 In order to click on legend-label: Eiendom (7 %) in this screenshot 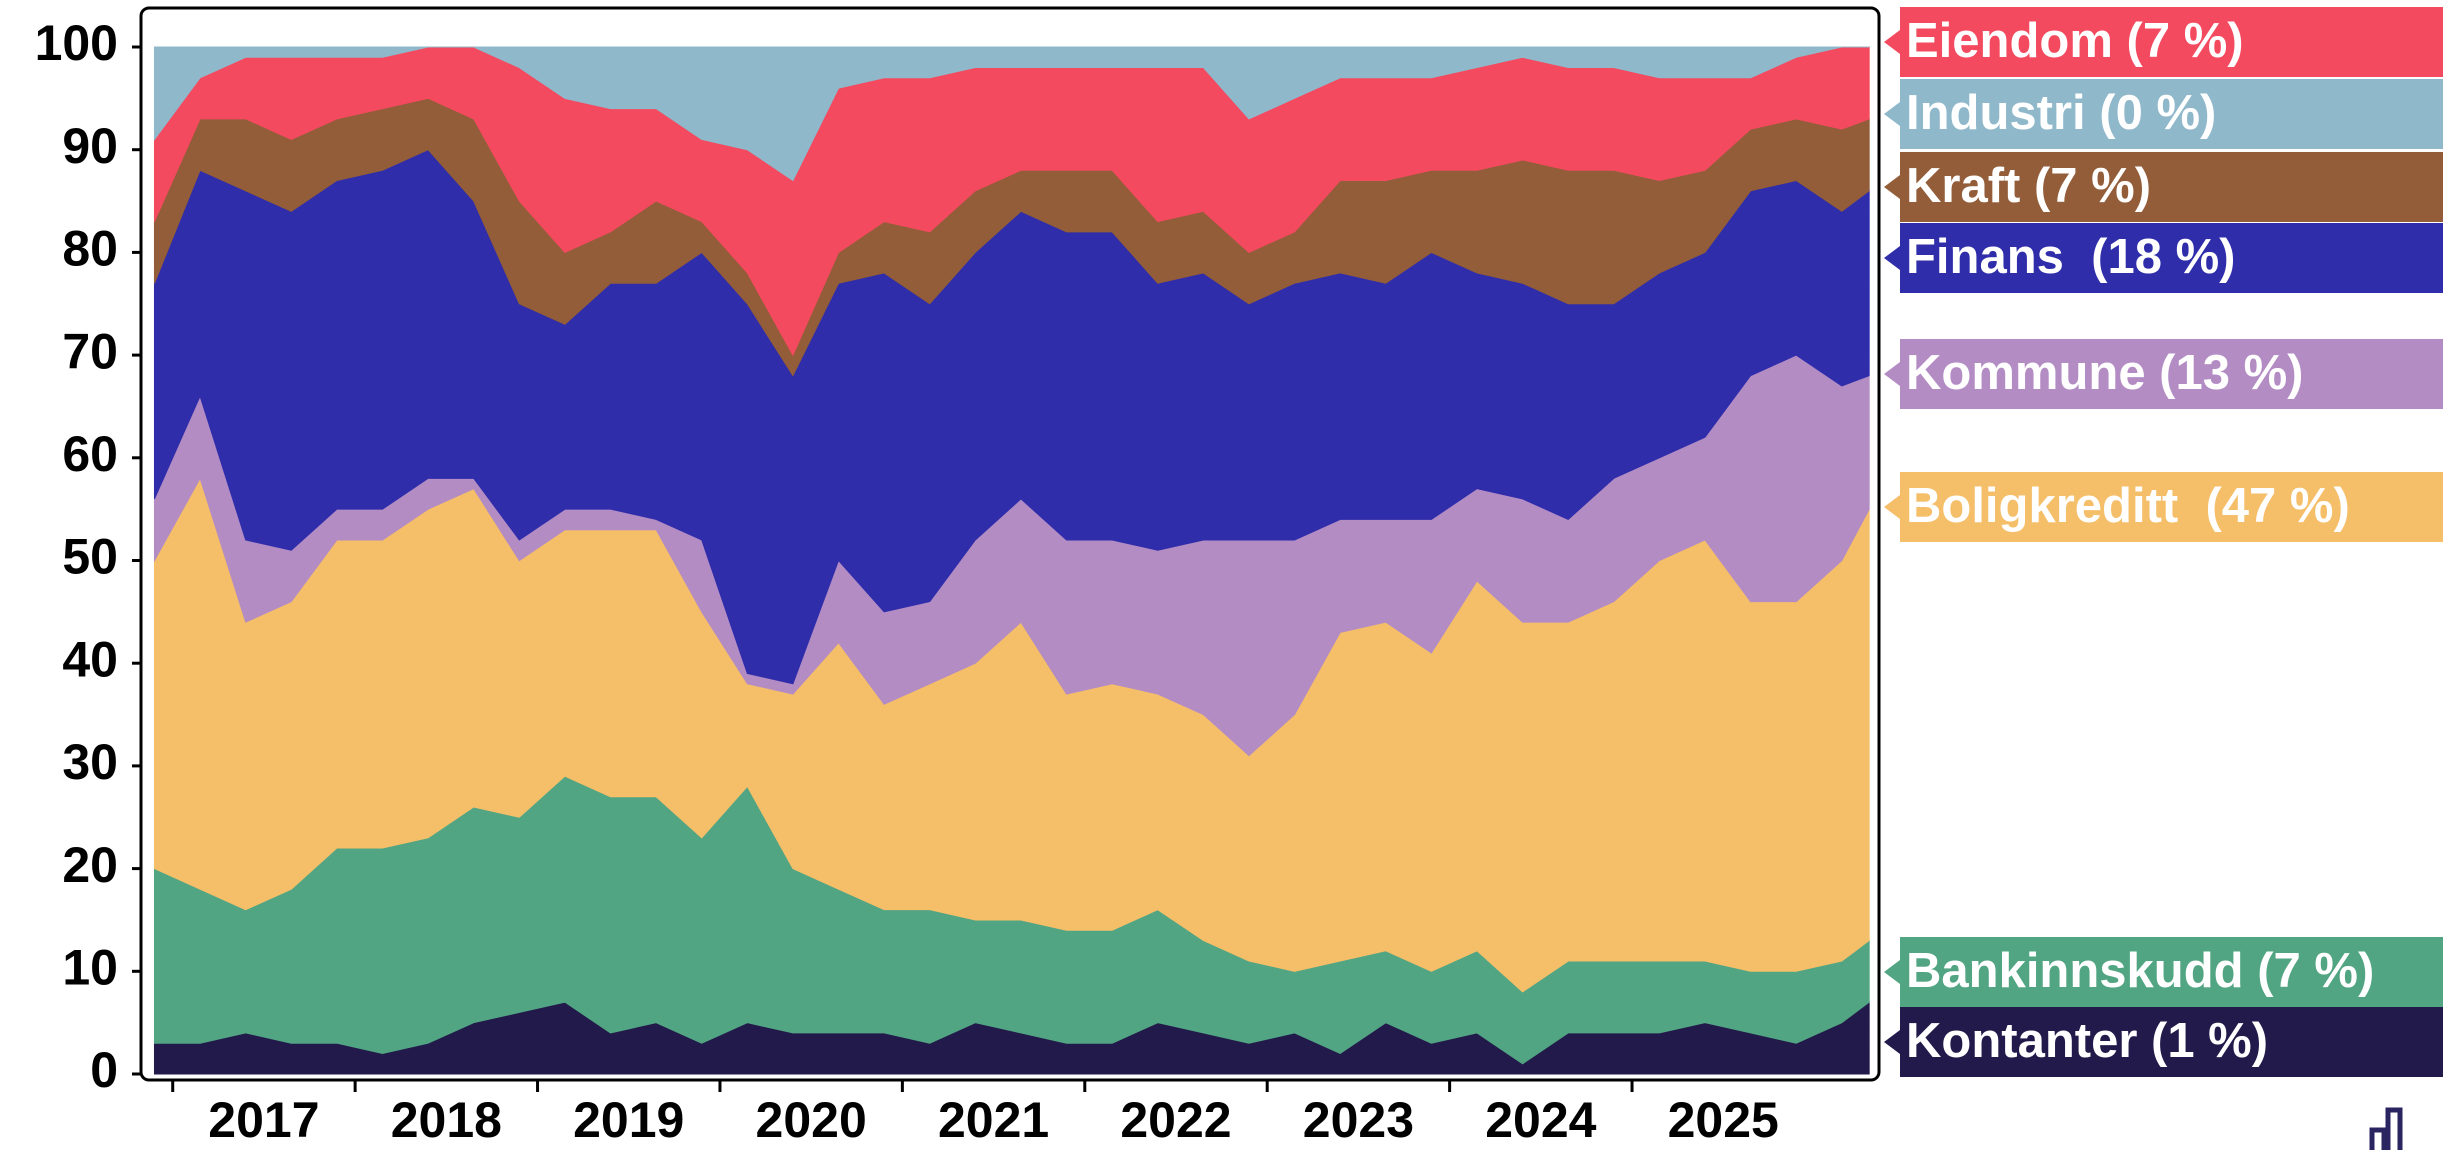, I will do `click(2075, 41)`.